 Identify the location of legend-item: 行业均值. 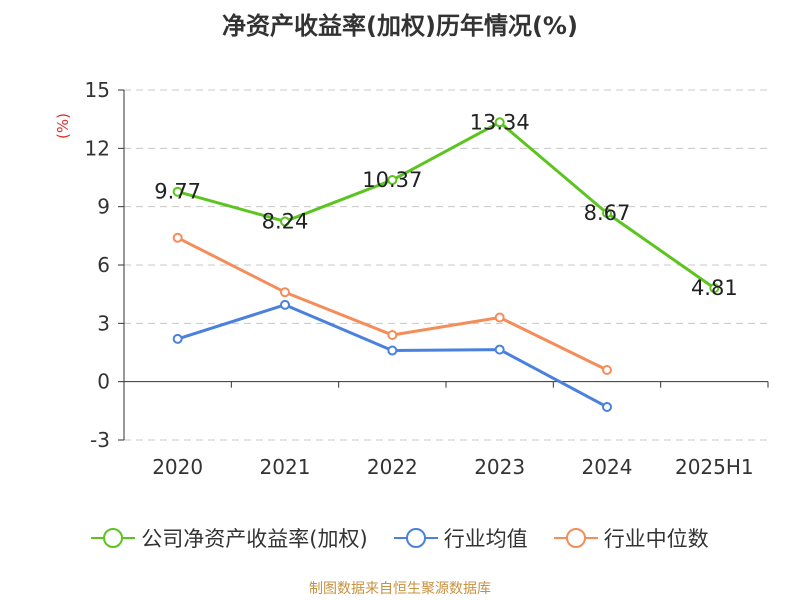
(460, 538).